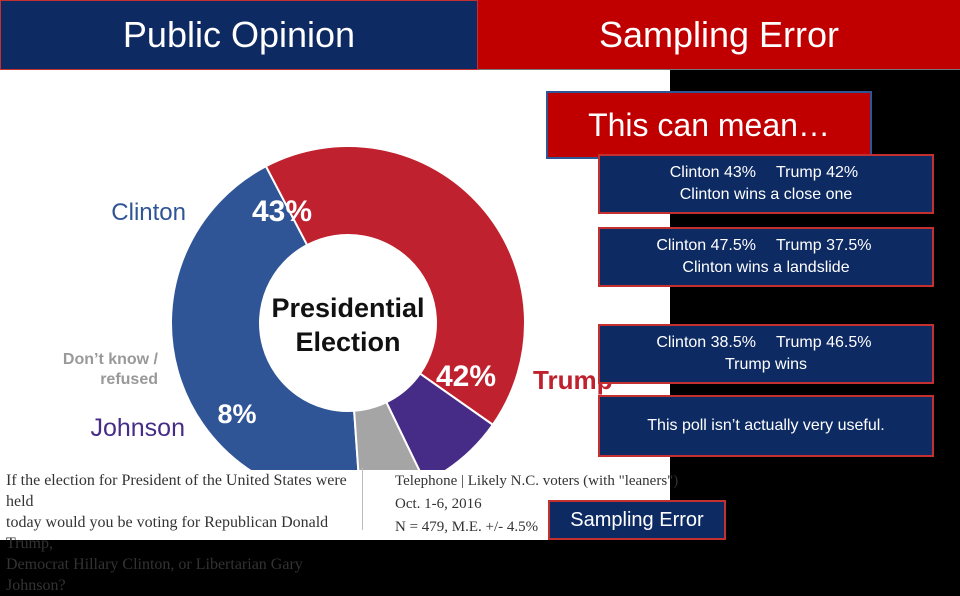 This screenshot has height=596, width=960. Describe the element at coordinates (467, 527) in the screenshot. I see `poll-sample: N = 479, M.E. +/- 4.5%` at that location.